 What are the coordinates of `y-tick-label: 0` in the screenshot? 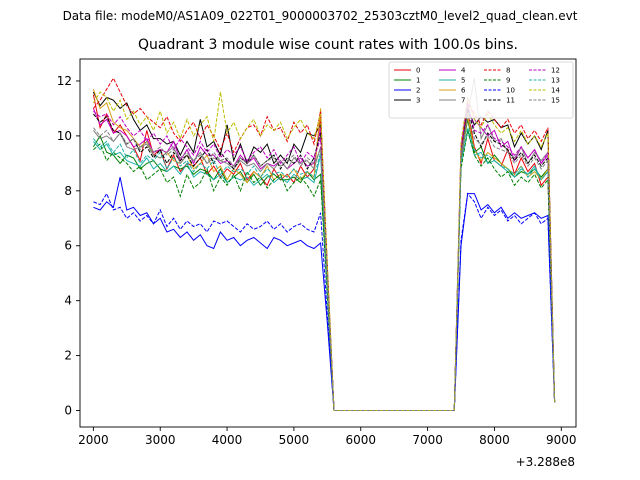 It's located at (68, 411).